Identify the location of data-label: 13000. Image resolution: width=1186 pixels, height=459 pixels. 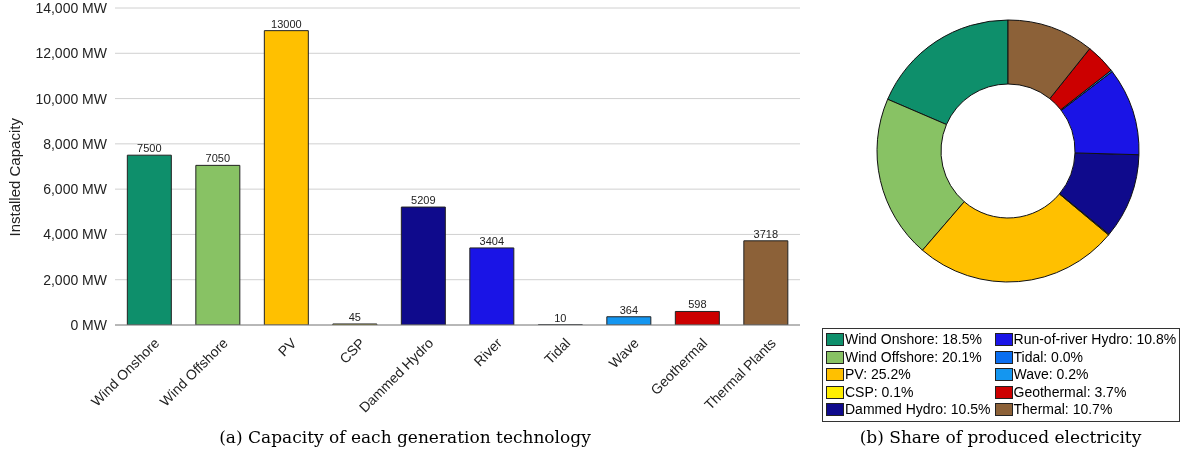
(286, 23).